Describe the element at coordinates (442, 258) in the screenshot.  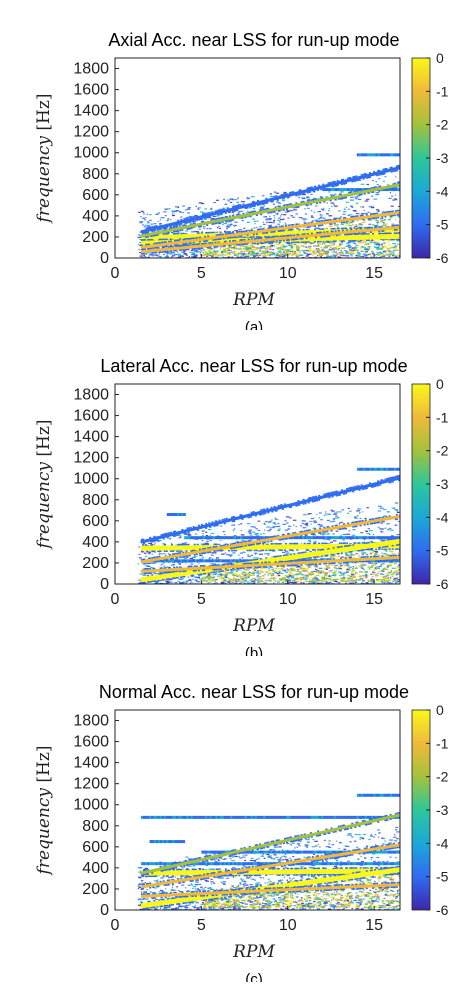
I see `colorbar-tick-label: -6` at that location.